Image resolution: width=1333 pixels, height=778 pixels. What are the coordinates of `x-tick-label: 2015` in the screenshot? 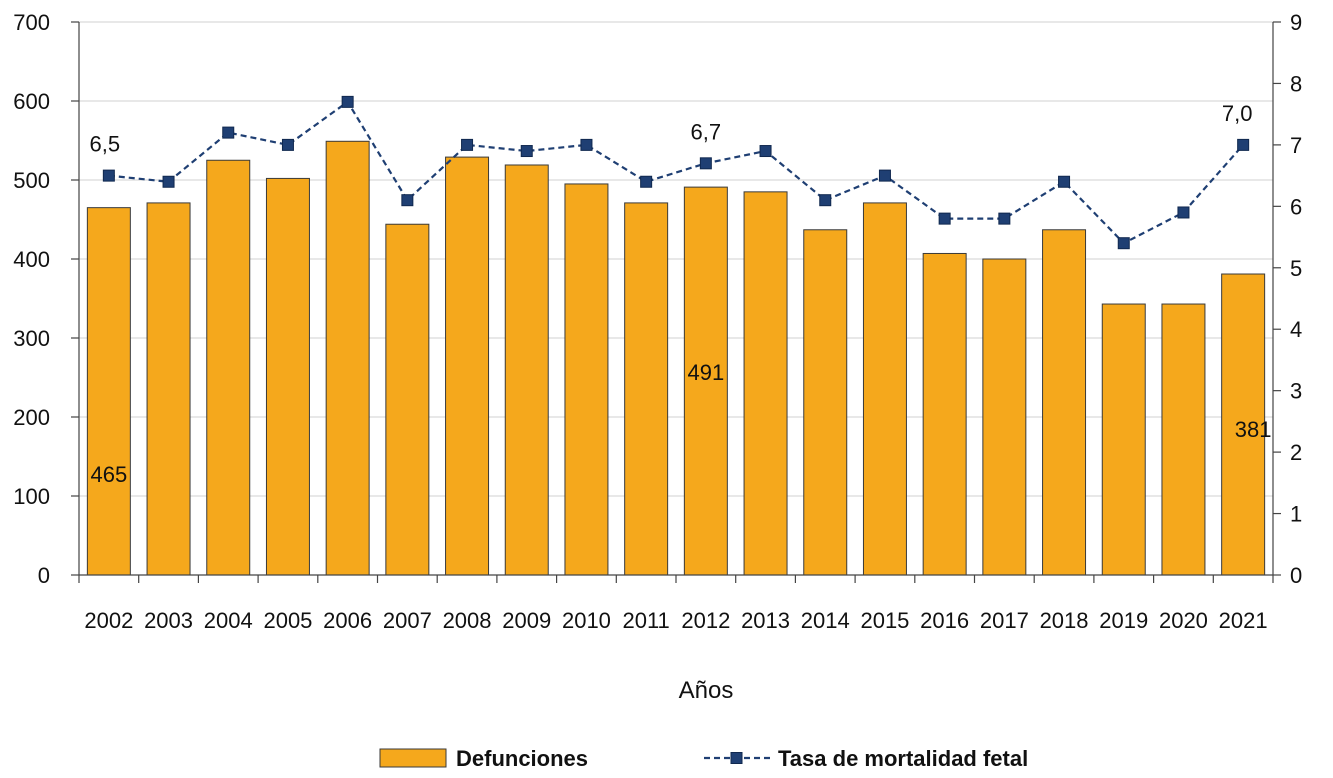 It's located at (884, 620).